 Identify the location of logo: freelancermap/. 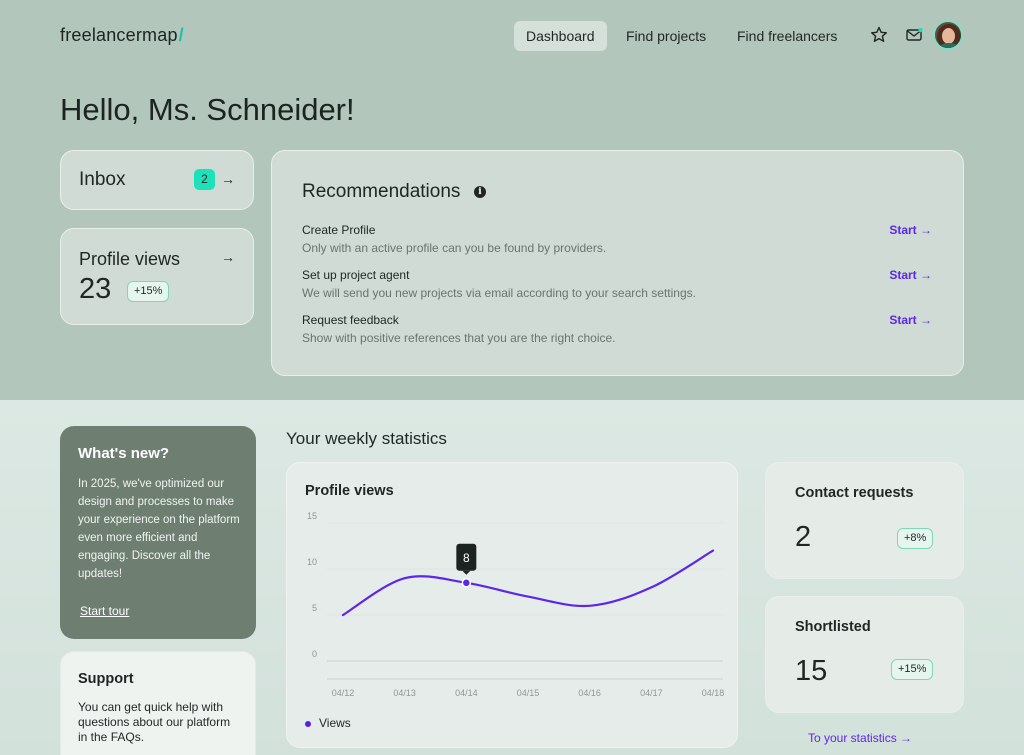
(122, 35).